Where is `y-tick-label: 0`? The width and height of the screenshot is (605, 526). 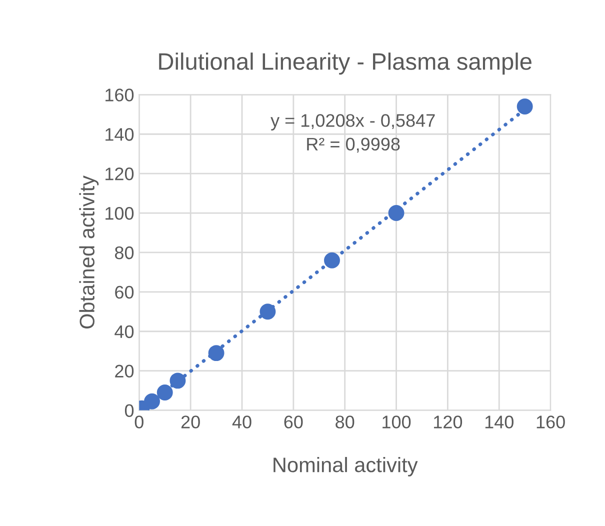 y-tick-label: 0 is located at coordinates (129, 410).